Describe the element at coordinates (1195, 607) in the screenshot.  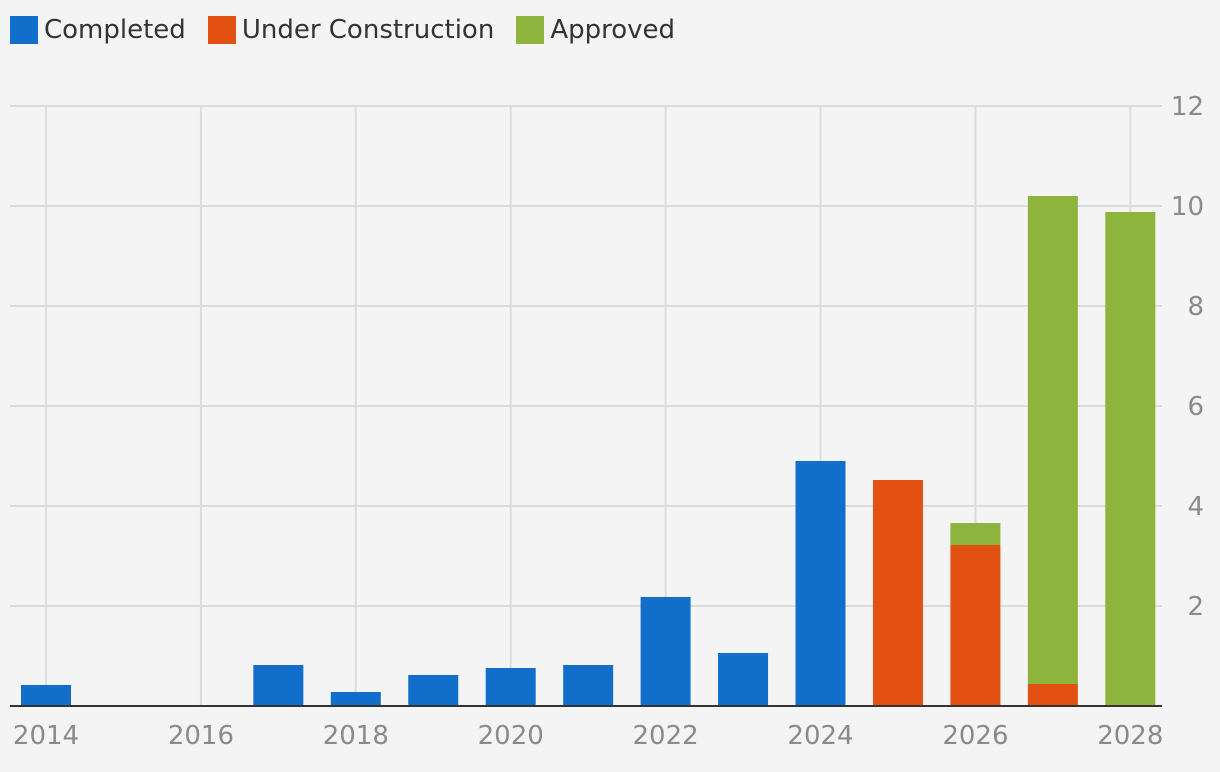
I see `y-tick-label: 2` at that location.